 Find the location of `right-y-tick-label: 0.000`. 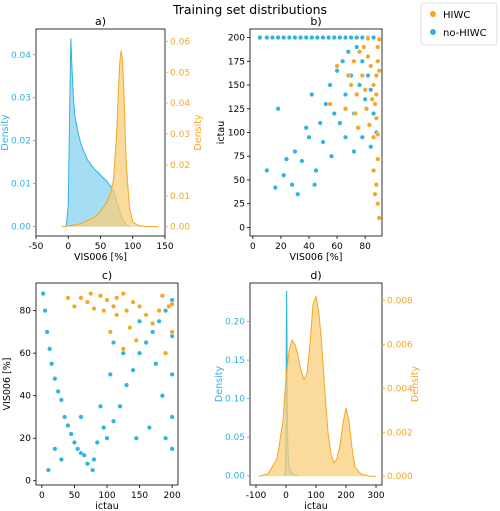

right-y-tick-label: 0.000 is located at coordinates (400, 477).